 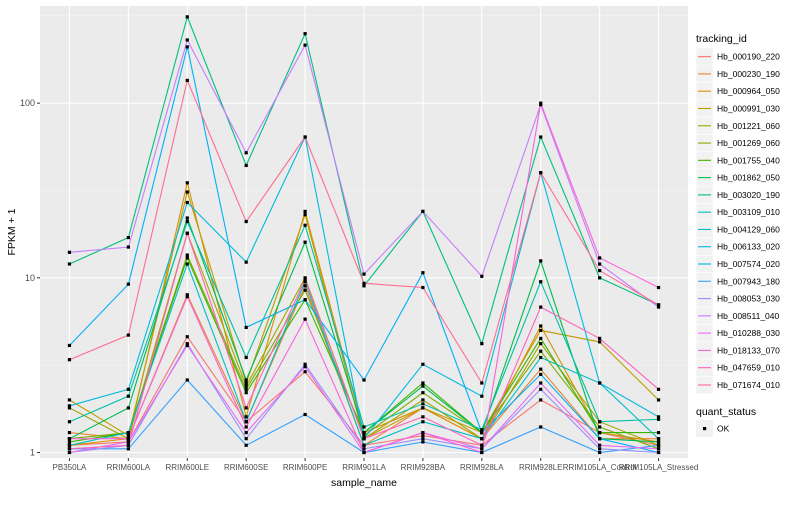 I want to click on legend-label: Hb_008053_030, so click(x=748, y=299).